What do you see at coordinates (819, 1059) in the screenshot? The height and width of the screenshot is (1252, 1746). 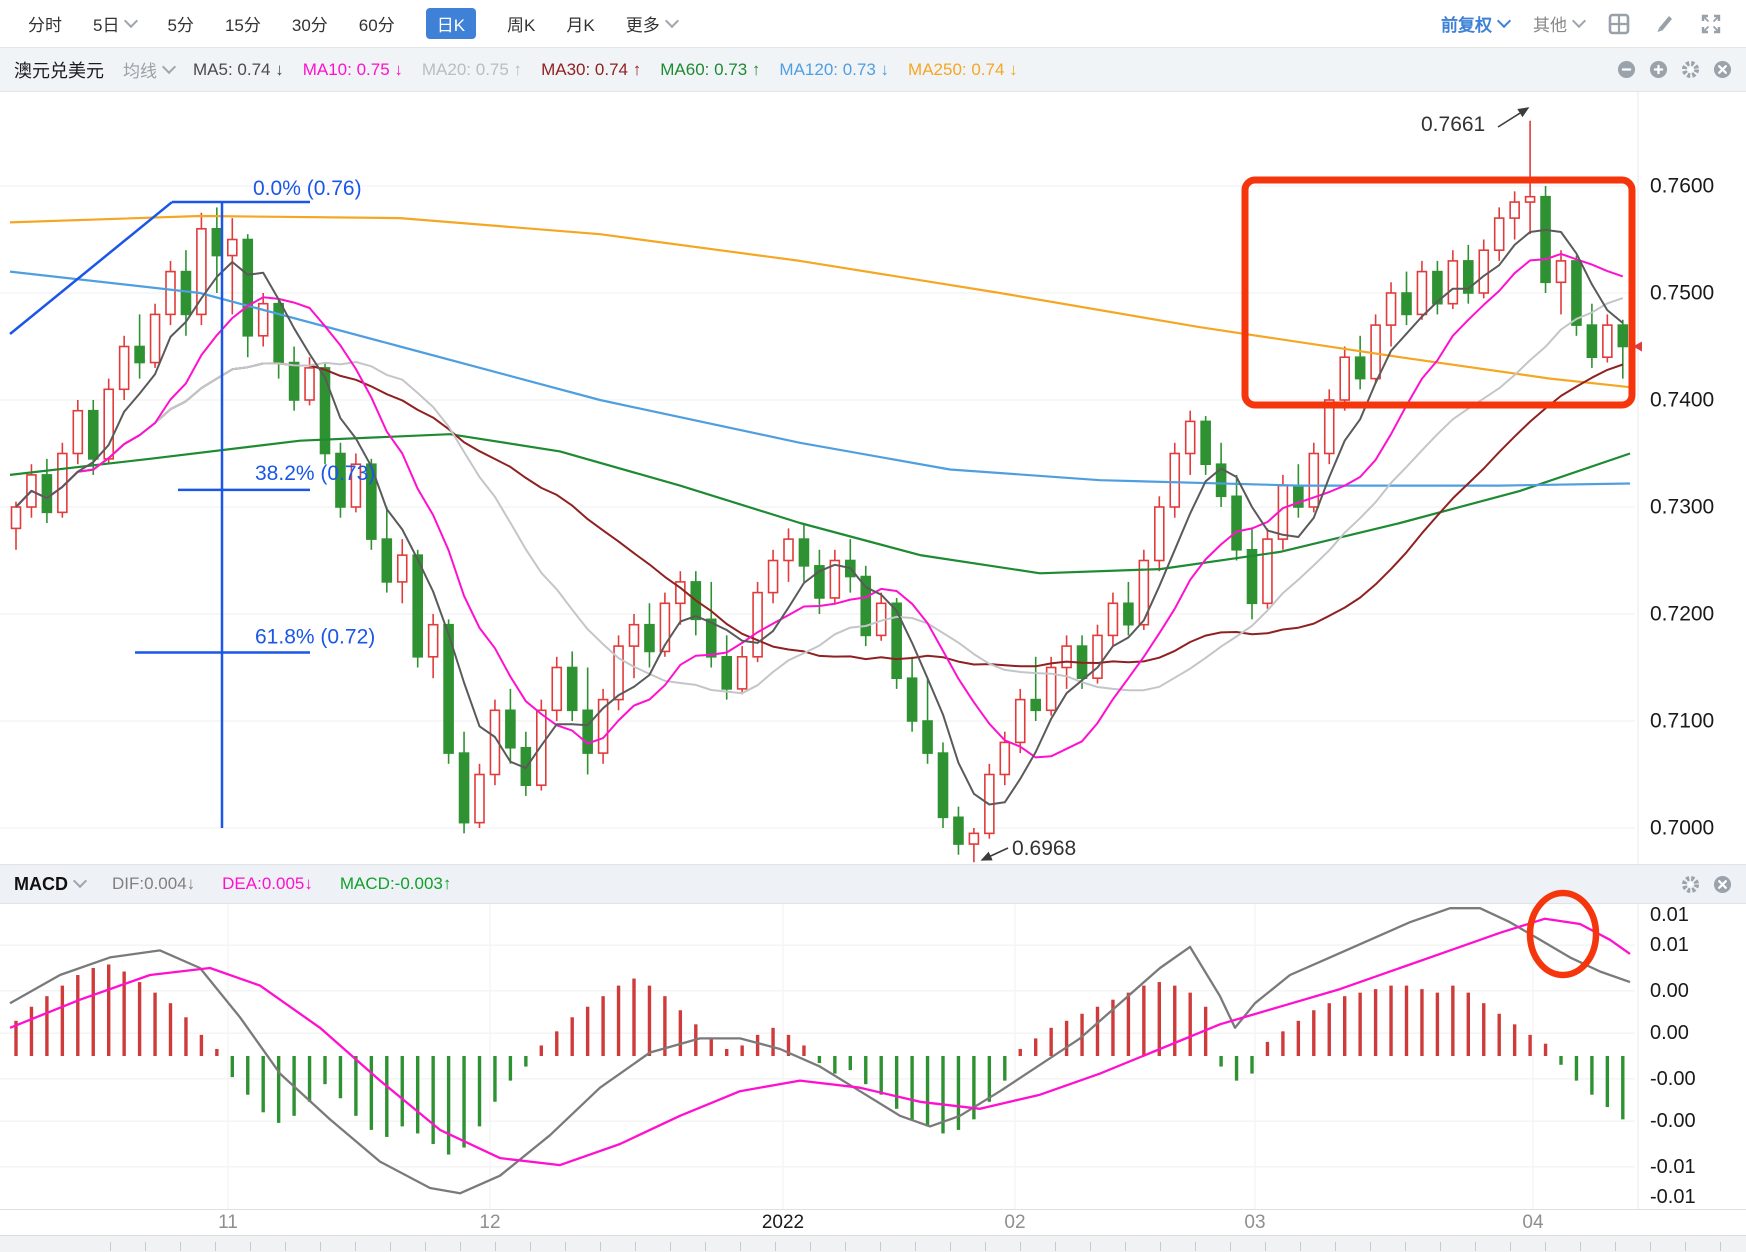 I see `macd-histogram` at bounding box center [819, 1059].